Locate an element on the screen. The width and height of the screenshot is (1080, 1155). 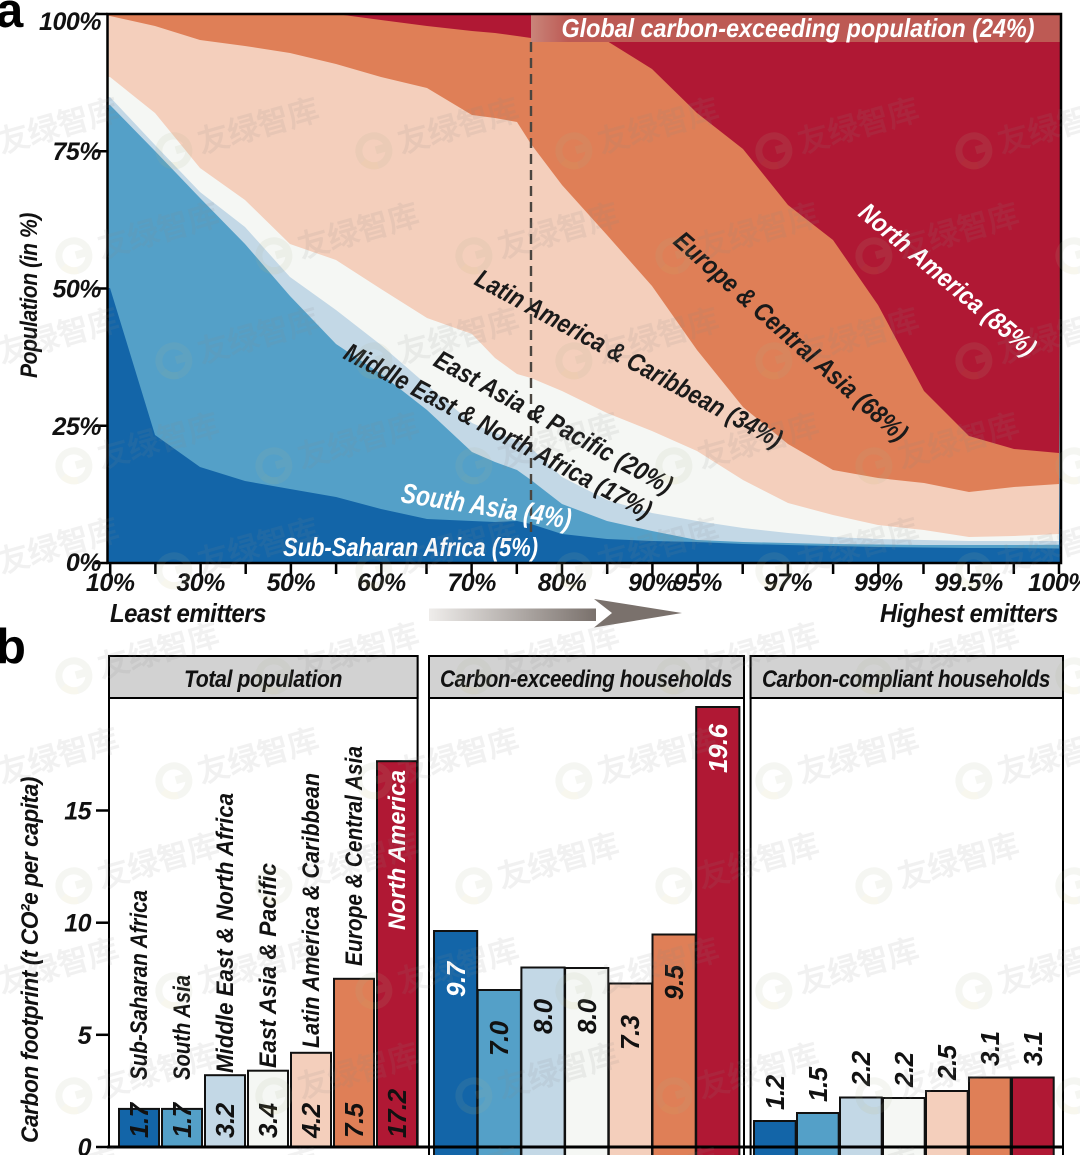
svg-text: Highest emitters is located at coordinates (969, 613).